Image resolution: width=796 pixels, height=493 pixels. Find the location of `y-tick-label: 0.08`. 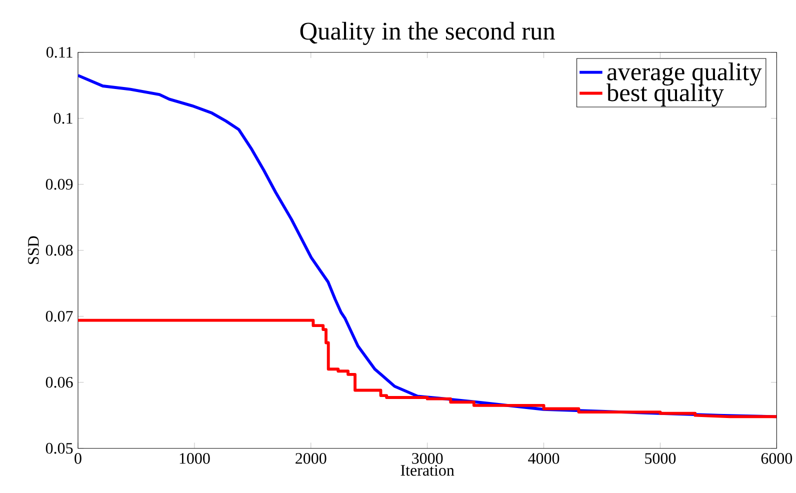

y-tick-label: 0.08 is located at coordinates (59, 250).